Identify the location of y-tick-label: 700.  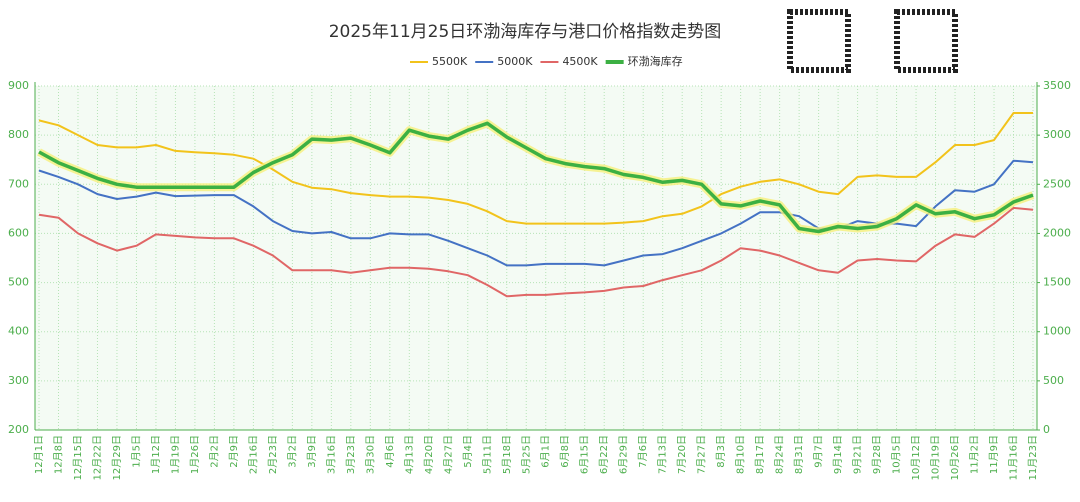
(18, 183).